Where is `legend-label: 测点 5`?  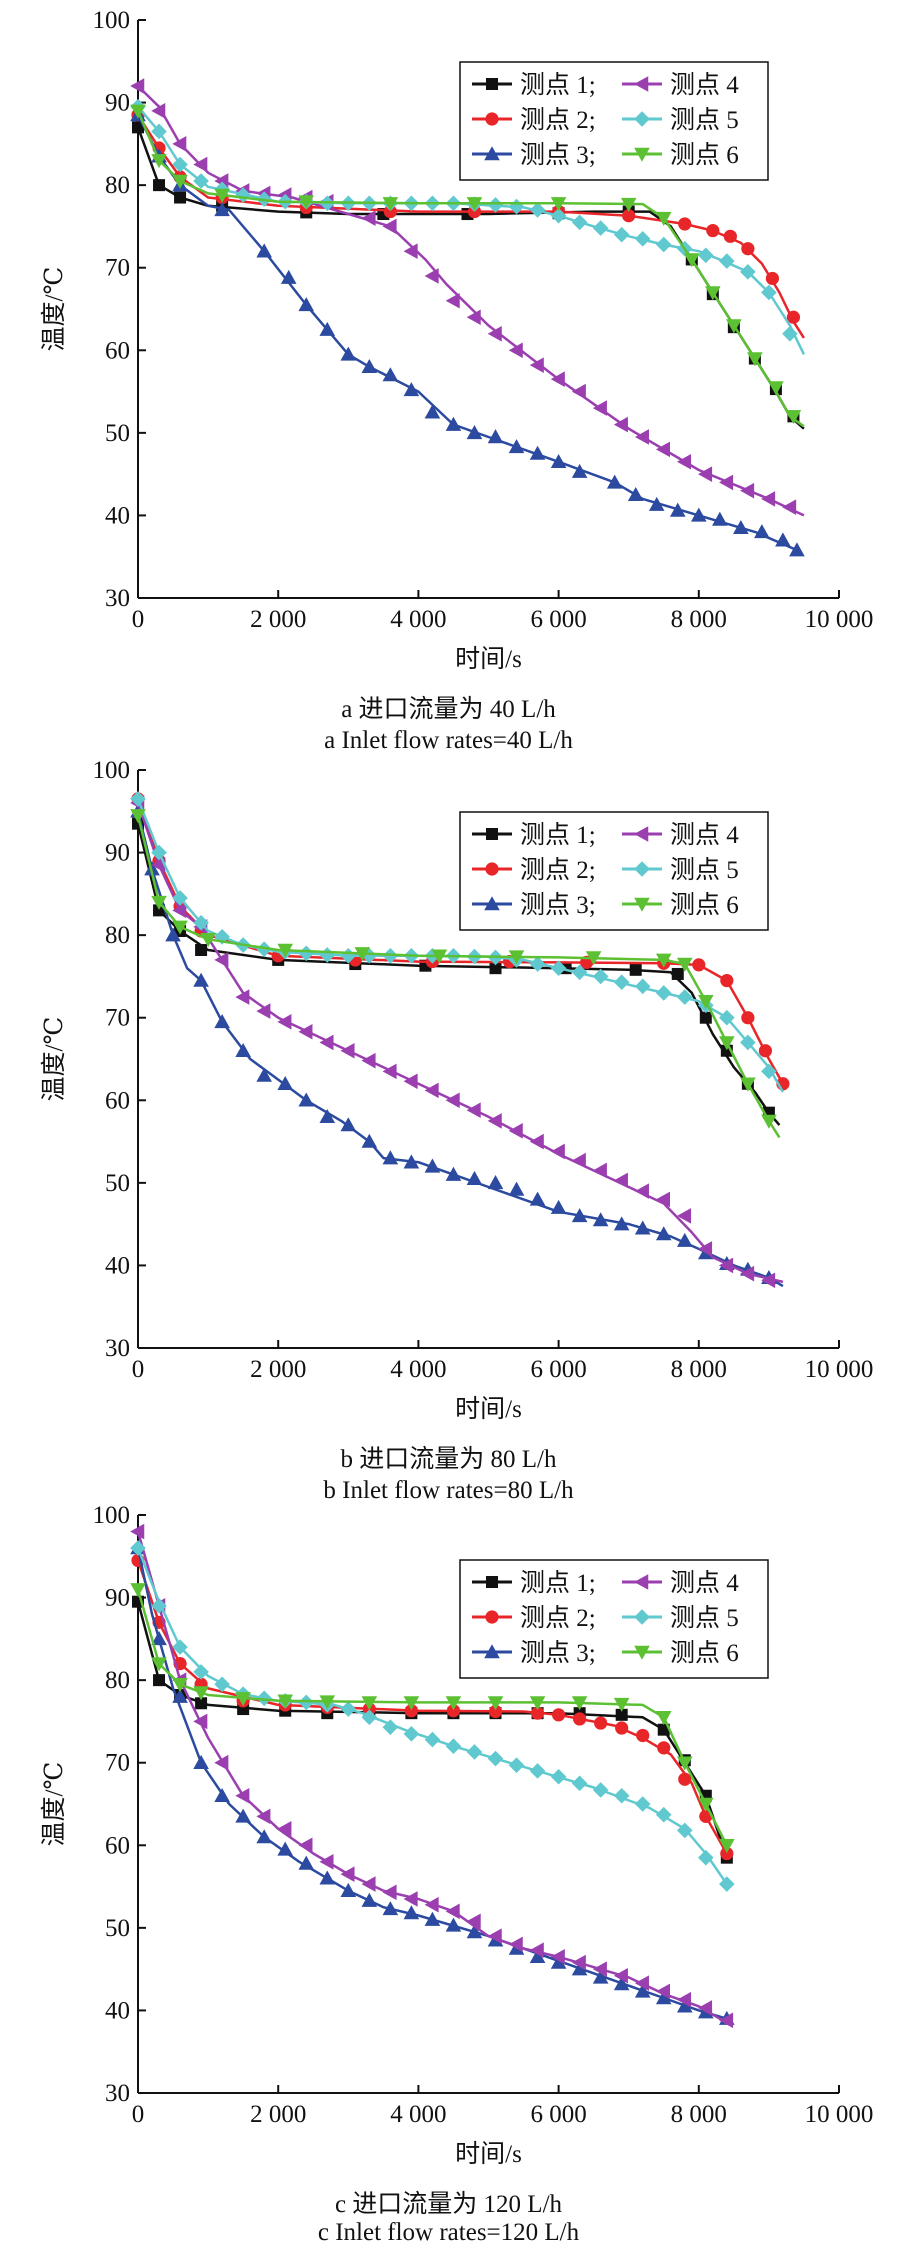
legend-label: 测点 5 is located at coordinates (704, 120).